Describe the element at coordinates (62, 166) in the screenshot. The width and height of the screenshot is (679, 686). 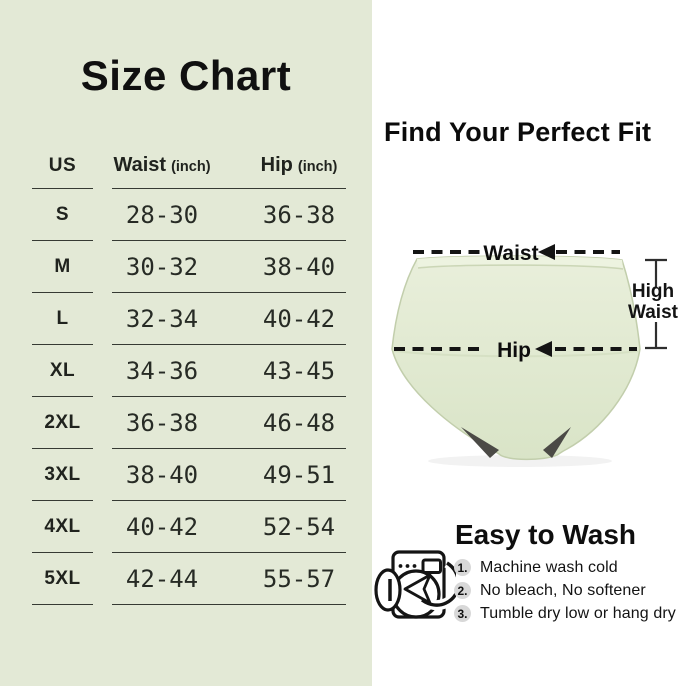
I see `header-us: US` at that location.